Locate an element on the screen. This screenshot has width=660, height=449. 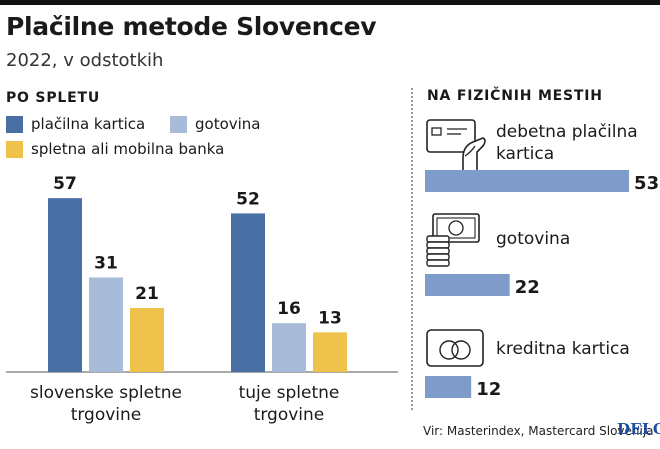
legend-item-bank: spletna ali mobilna banka is located at coordinates (115, 149).